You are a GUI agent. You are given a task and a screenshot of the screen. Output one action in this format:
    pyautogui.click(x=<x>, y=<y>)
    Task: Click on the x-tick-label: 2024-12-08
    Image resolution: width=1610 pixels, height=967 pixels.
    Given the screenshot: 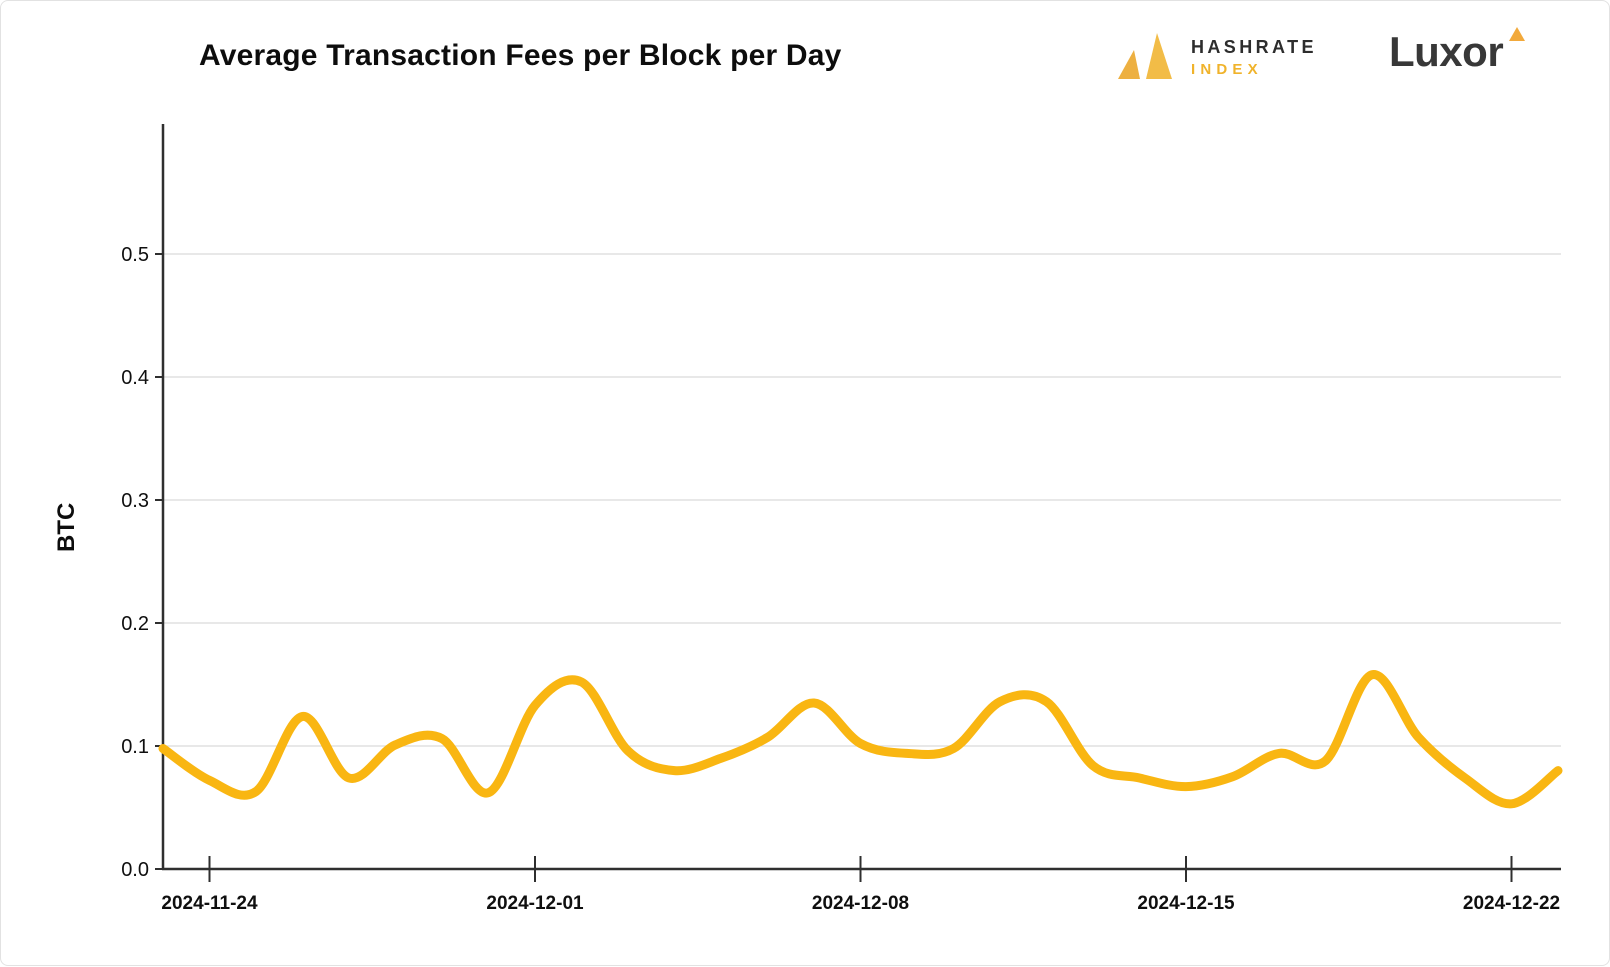 What is the action you would take?
    pyautogui.click(x=860, y=903)
    